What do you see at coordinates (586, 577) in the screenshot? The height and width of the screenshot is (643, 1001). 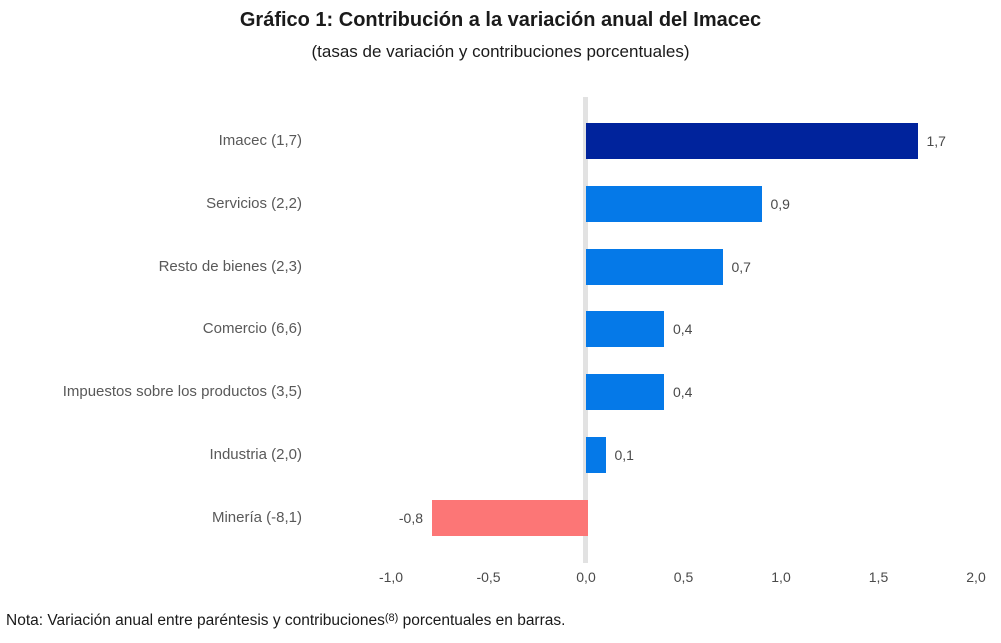 I see `x-tick-label: 0,0` at bounding box center [586, 577].